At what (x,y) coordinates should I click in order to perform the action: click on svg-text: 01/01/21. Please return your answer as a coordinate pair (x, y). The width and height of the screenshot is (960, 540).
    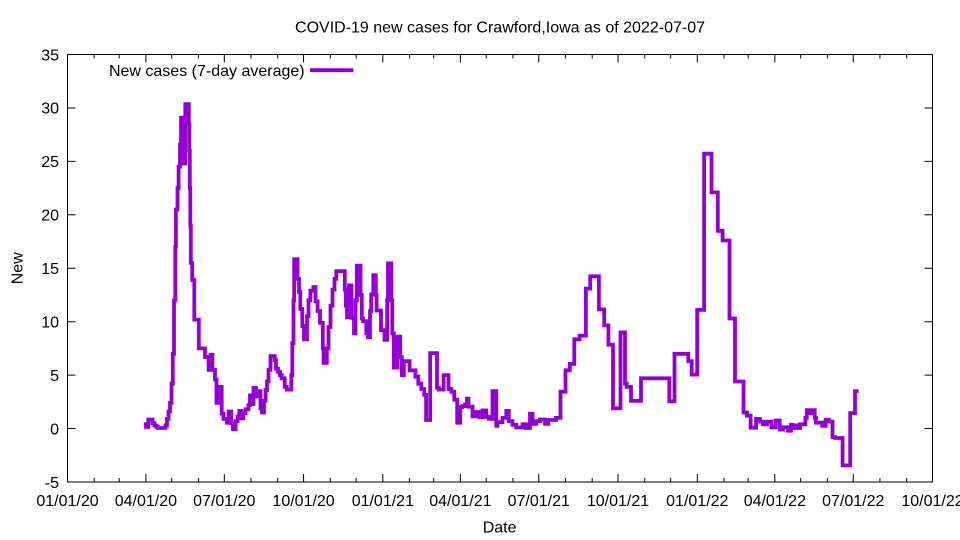
    Looking at the image, I should click on (383, 501).